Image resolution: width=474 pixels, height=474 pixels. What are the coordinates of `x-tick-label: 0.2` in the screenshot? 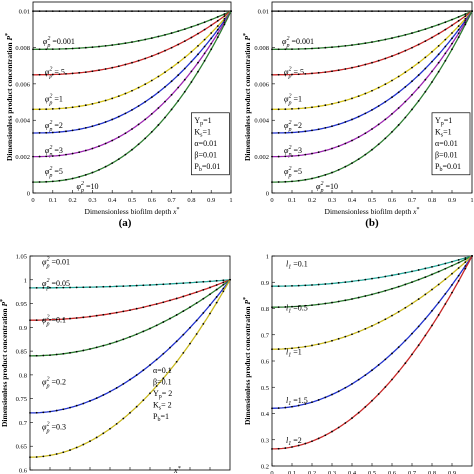 It's located at (312, 200).